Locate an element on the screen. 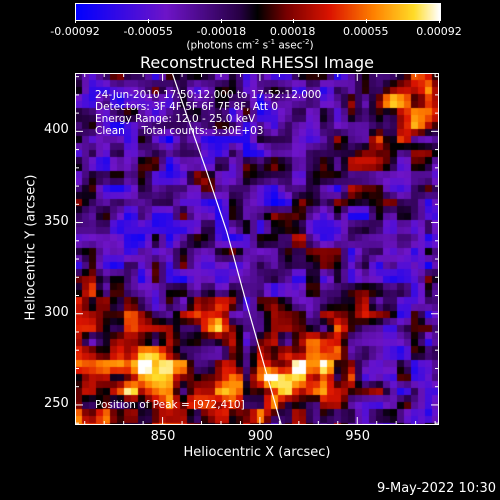  colorbar-tick-label: -0.00092 is located at coordinates (75, 31).